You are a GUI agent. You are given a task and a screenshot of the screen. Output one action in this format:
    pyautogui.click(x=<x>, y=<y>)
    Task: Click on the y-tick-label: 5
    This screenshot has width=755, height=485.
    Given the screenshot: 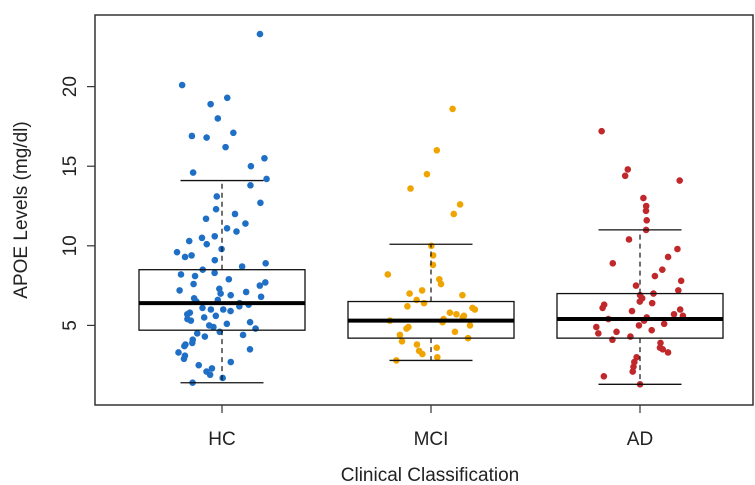 What is the action you would take?
    pyautogui.click(x=70, y=325)
    